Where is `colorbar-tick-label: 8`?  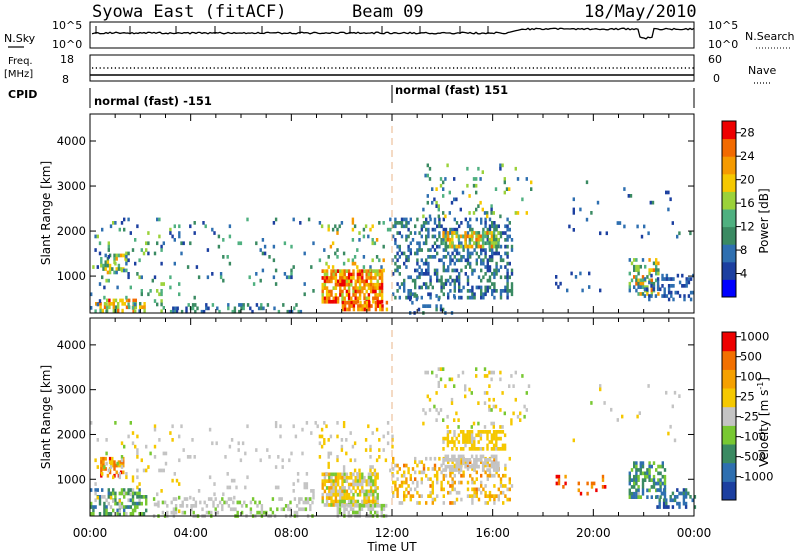 colorbar-tick-label: 8 is located at coordinates (743, 250).